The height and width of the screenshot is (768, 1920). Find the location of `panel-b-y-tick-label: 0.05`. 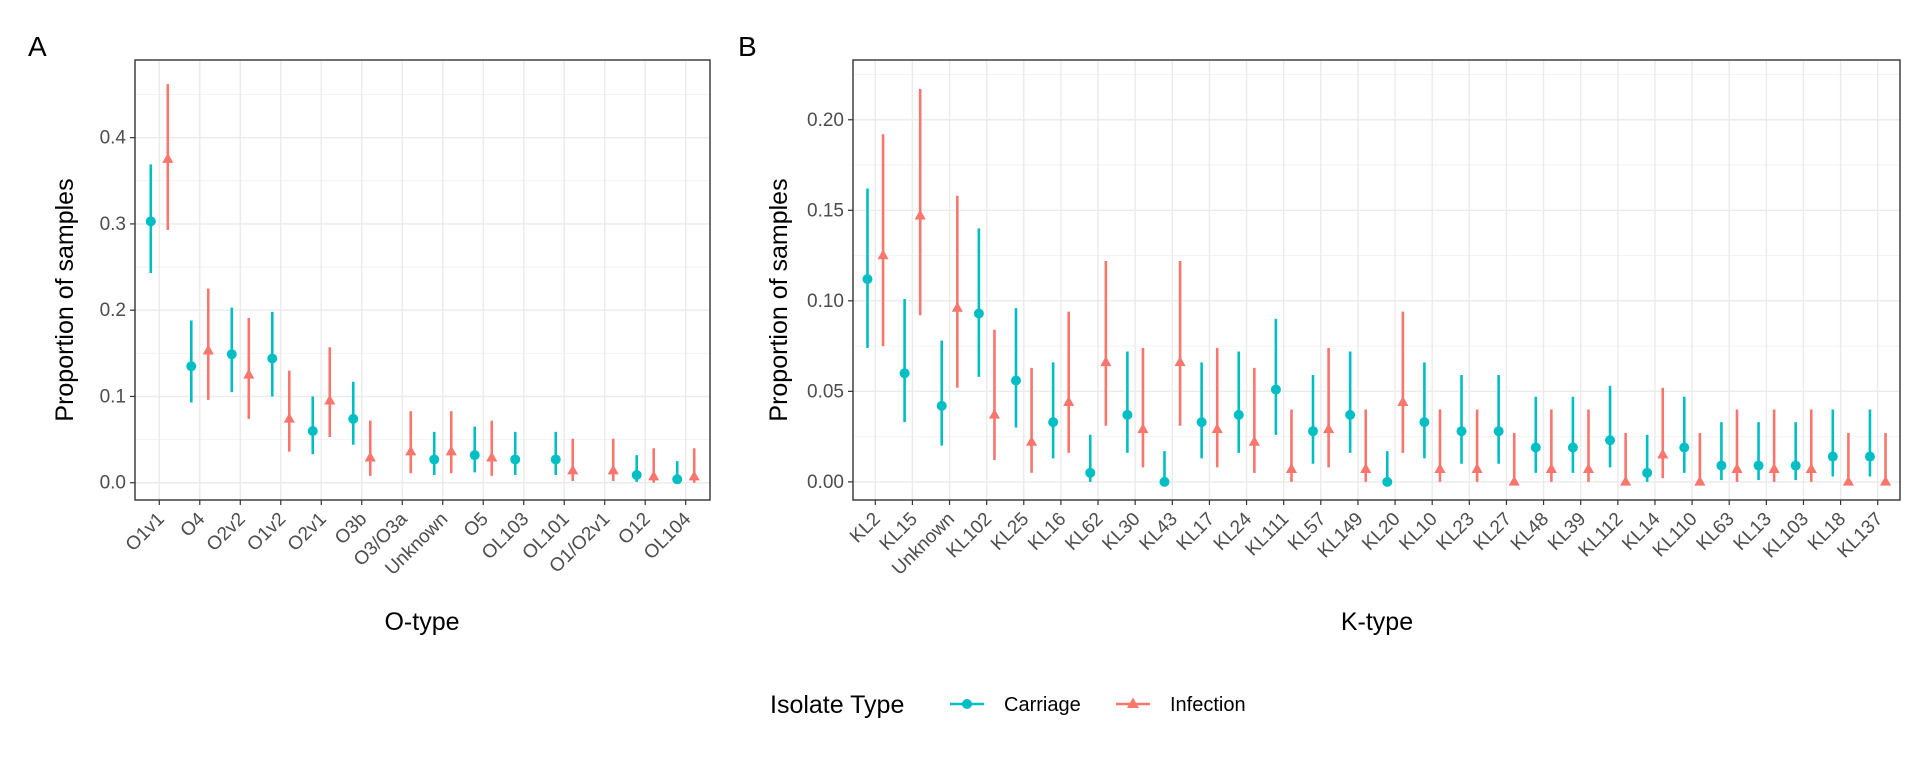

panel-b-y-tick-label: 0.05 is located at coordinates (825, 391).